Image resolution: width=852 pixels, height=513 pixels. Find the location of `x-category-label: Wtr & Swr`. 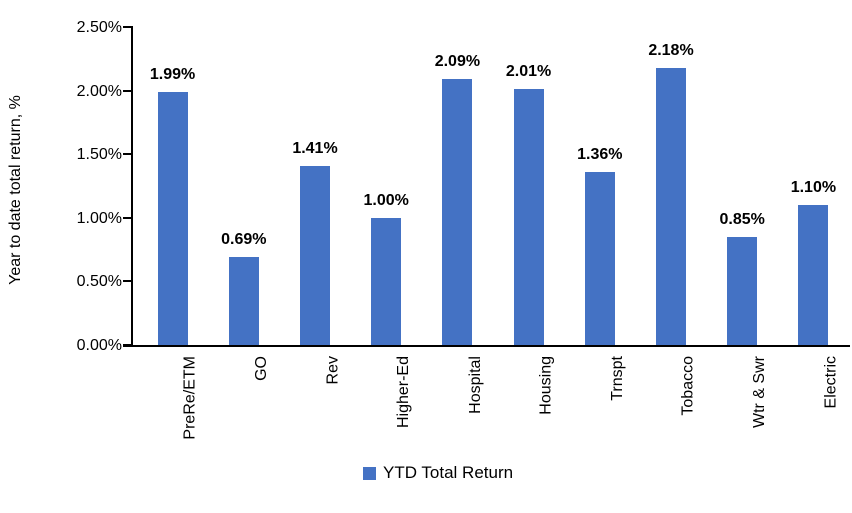

x-category-label: Wtr & Swr is located at coordinates (760, 392).